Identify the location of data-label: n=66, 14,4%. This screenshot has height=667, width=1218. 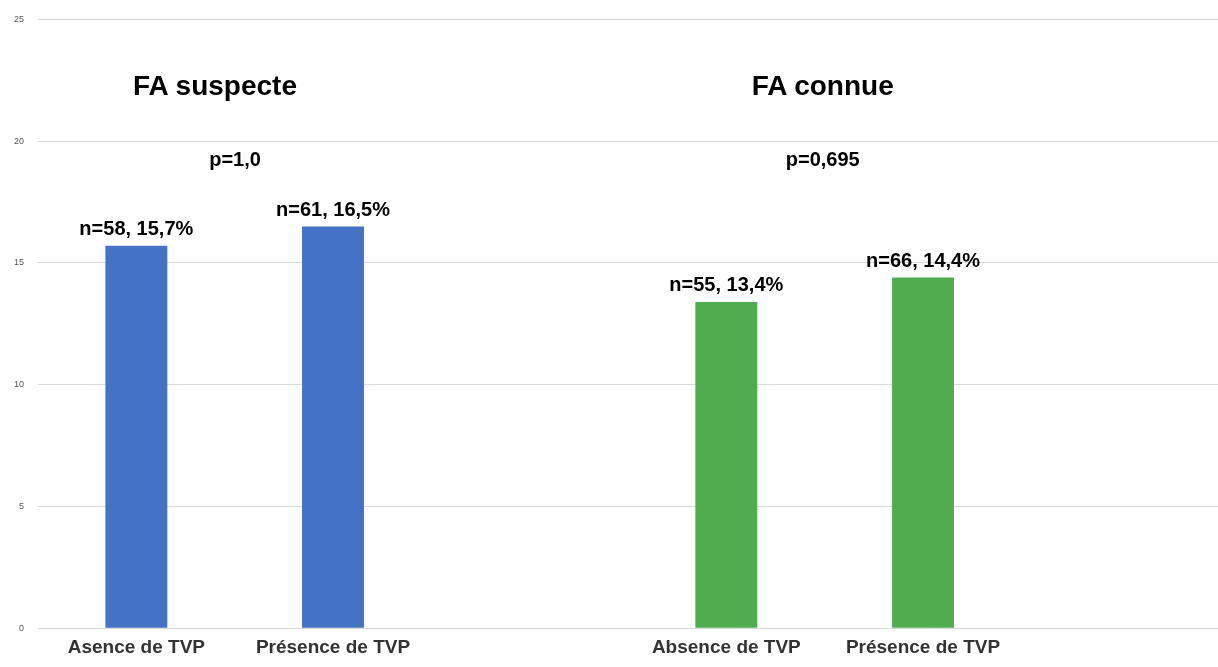
(923, 260).